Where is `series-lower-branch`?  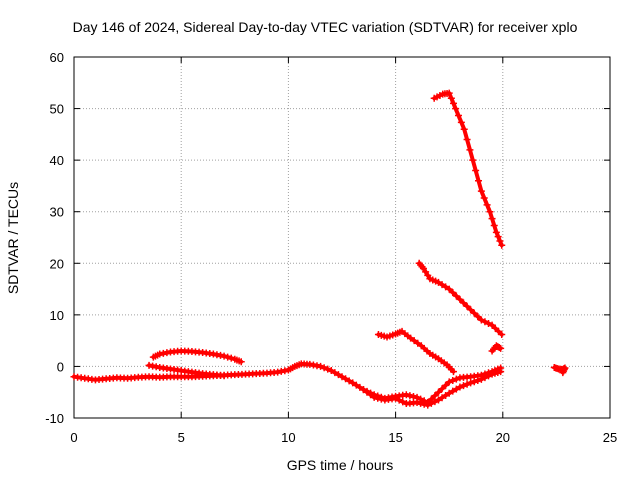 series-lower-branch is located at coordinates (432, 388).